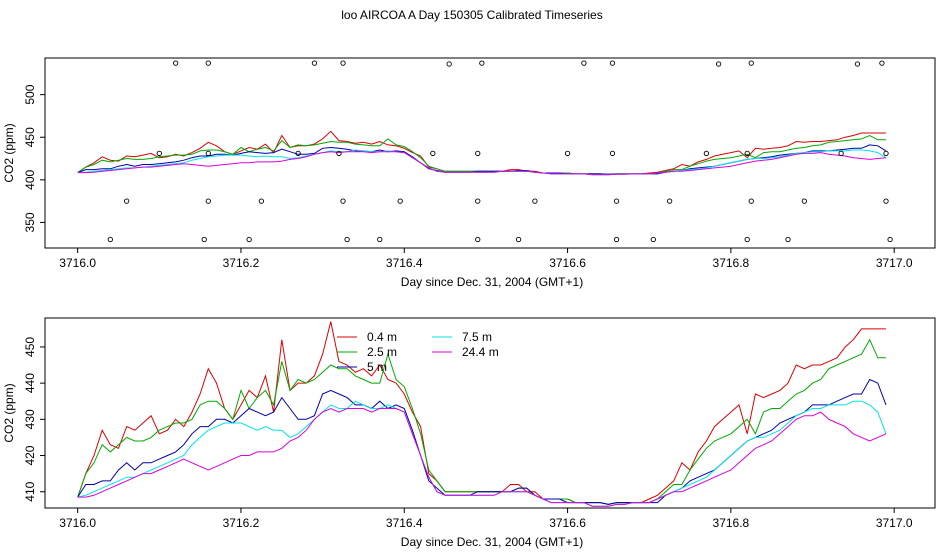  Describe the element at coordinates (477, 337) in the screenshot. I see `legend-label: 7.5 m` at that location.